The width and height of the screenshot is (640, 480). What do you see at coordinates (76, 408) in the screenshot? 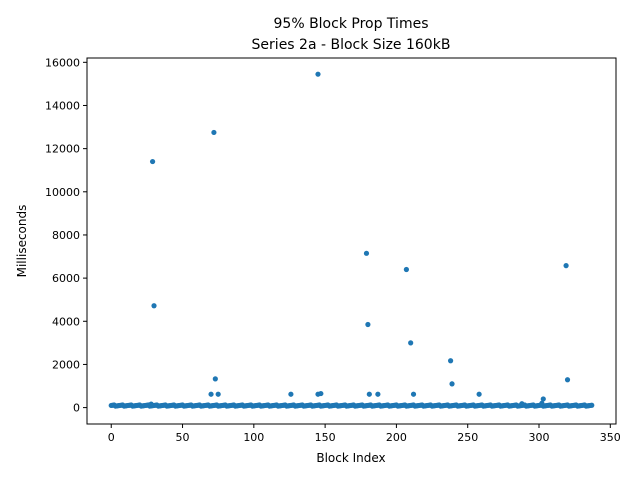
I see `y-tick-label: 0` at bounding box center [76, 408].